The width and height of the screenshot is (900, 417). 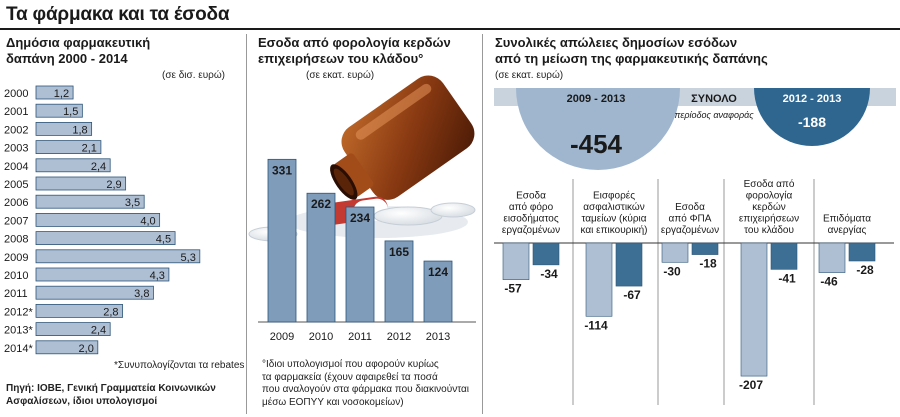 What do you see at coordinates (769, 230) in the screenshot?
I see `category-label-line: του κλάδου` at bounding box center [769, 230].